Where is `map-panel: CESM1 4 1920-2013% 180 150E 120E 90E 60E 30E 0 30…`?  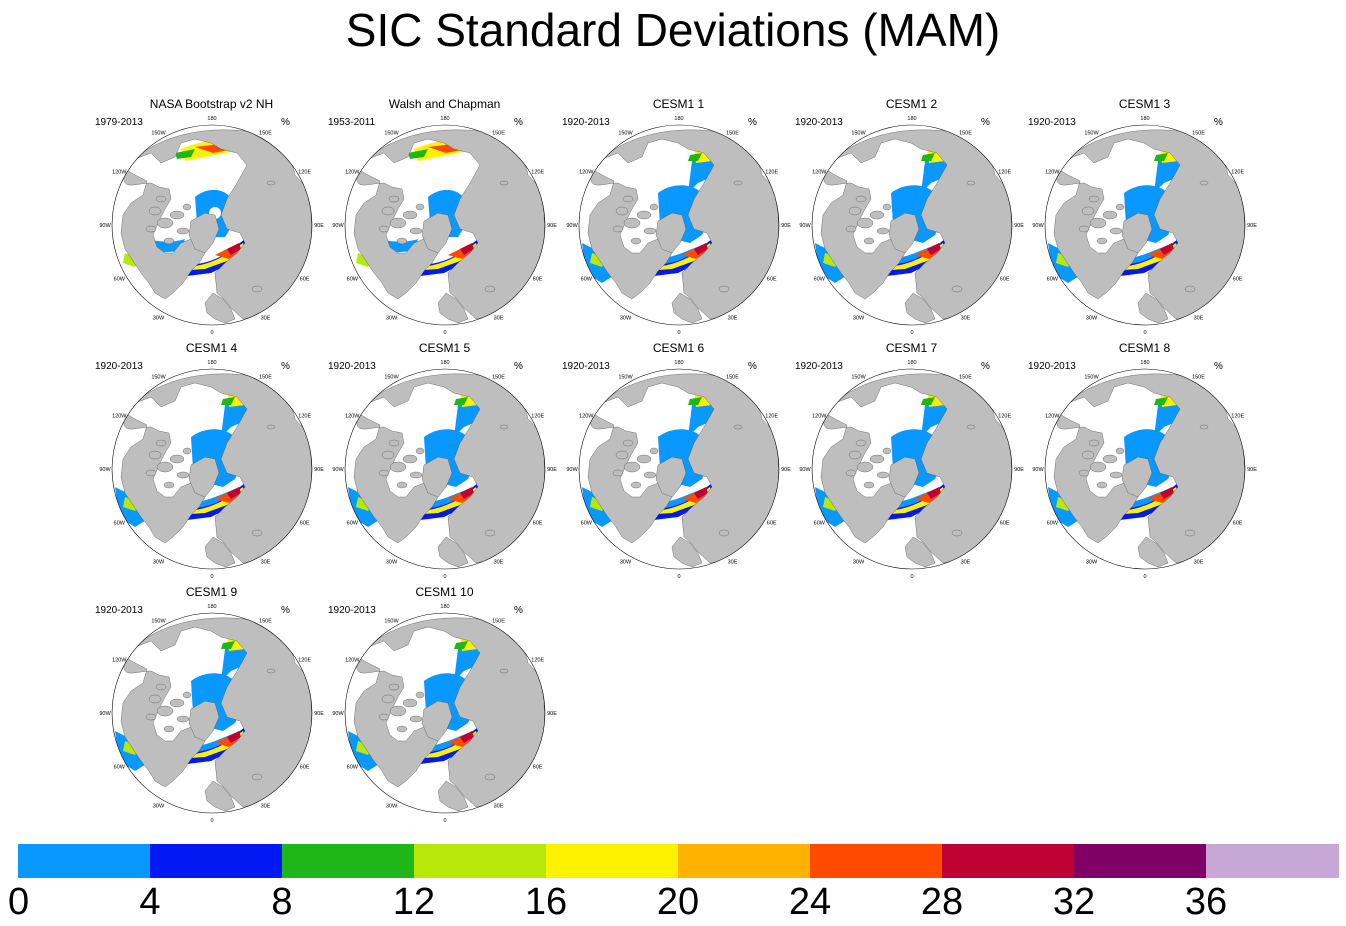 map-panel: CESM1 4 1920-2013% 180 150E 120E 90E 60E 30E 0 30… is located at coordinates (211, 461).